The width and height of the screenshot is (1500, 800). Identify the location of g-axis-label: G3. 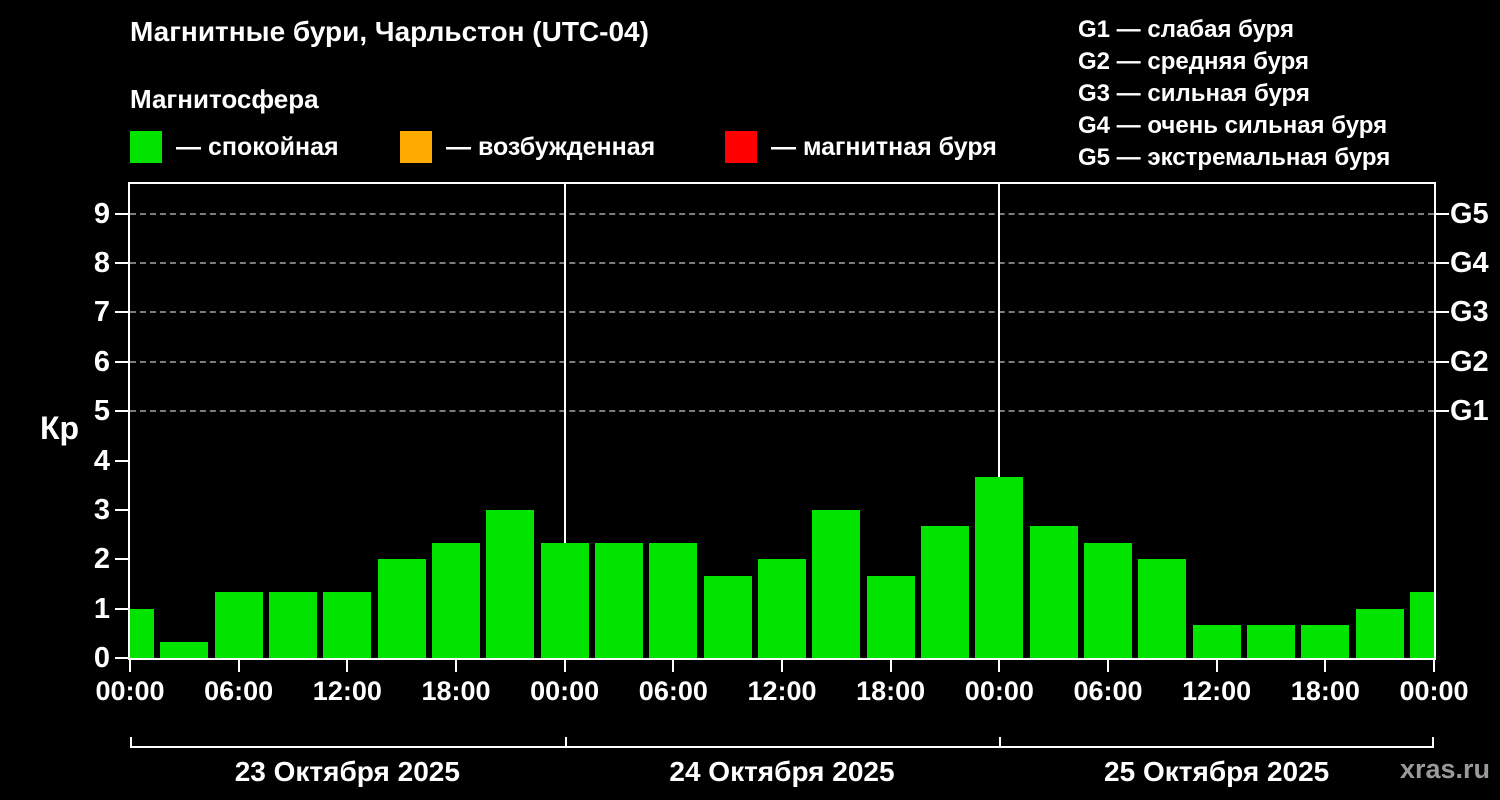
(1469, 312).